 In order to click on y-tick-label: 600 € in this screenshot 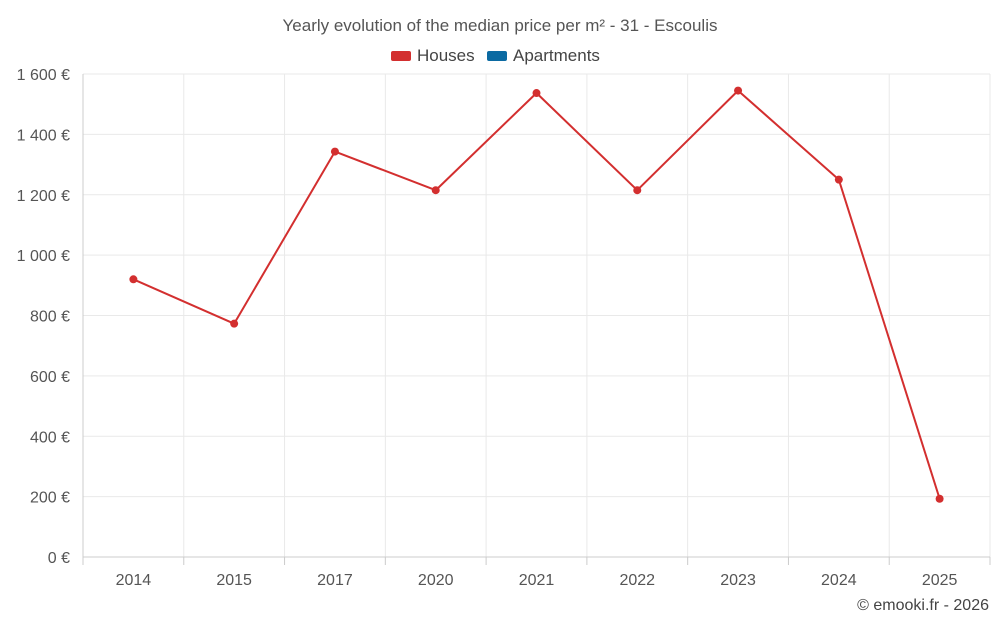, I will do `click(50, 377)`.